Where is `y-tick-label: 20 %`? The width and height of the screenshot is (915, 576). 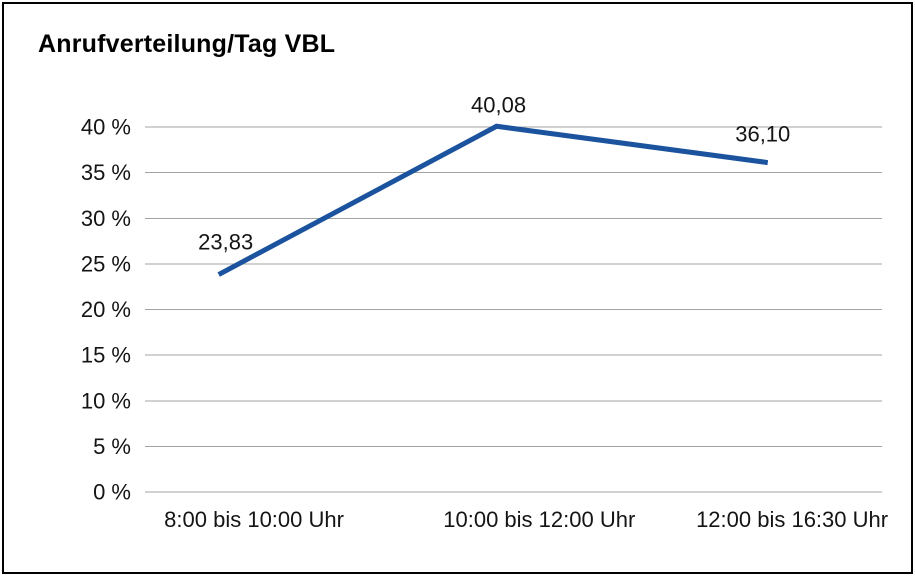
y-tick-label: 20 % is located at coordinates (106, 309).